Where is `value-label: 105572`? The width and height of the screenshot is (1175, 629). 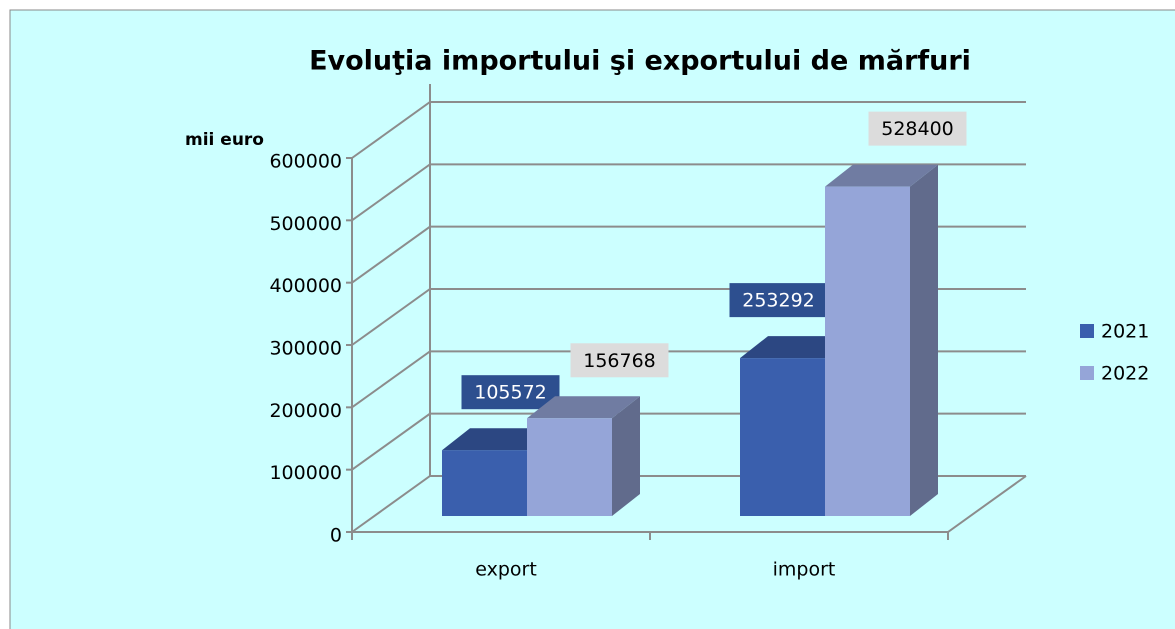
value-label: 105572 is located at coordinates (510, 393).